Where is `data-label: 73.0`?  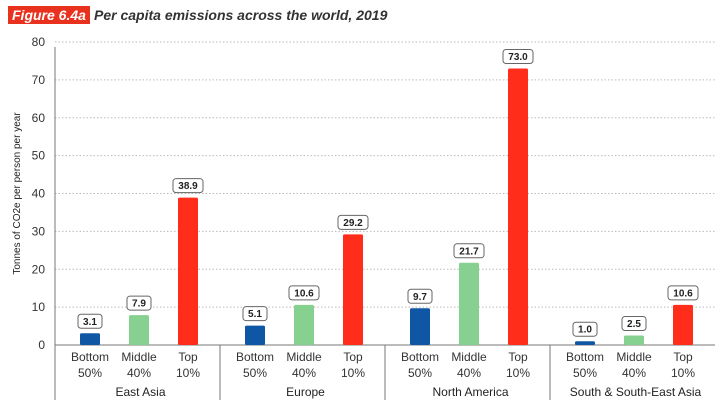 data-label: 73.0 is located at coordinates (518, 57).